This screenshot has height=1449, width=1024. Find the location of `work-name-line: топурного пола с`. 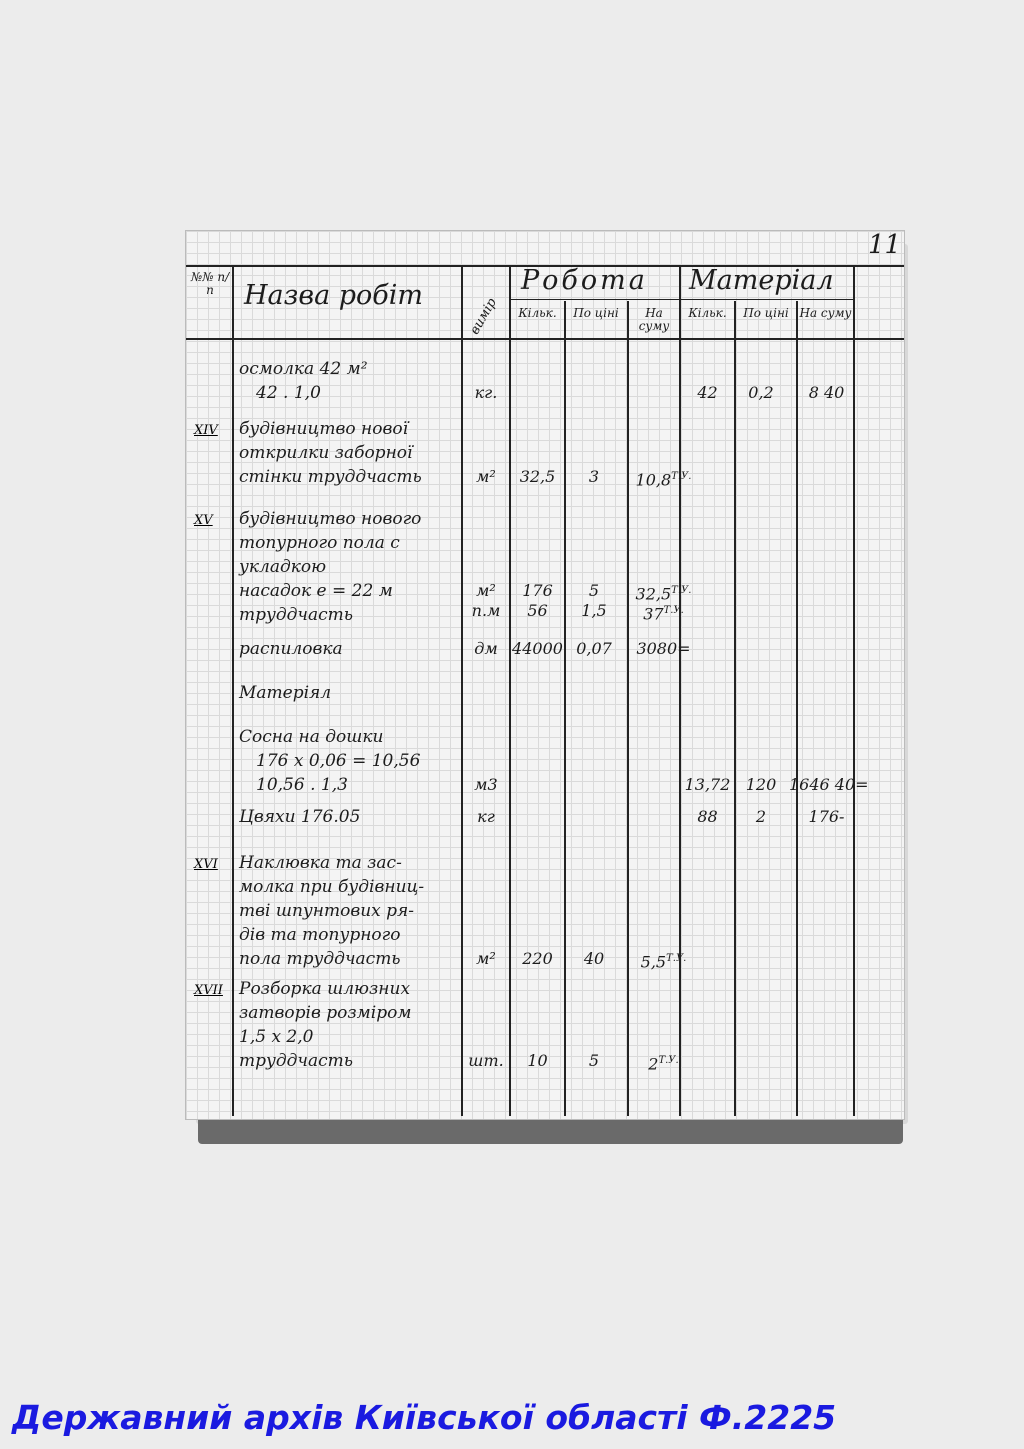

work-name-line: топурного пола с is located at coordinates (319, 543).